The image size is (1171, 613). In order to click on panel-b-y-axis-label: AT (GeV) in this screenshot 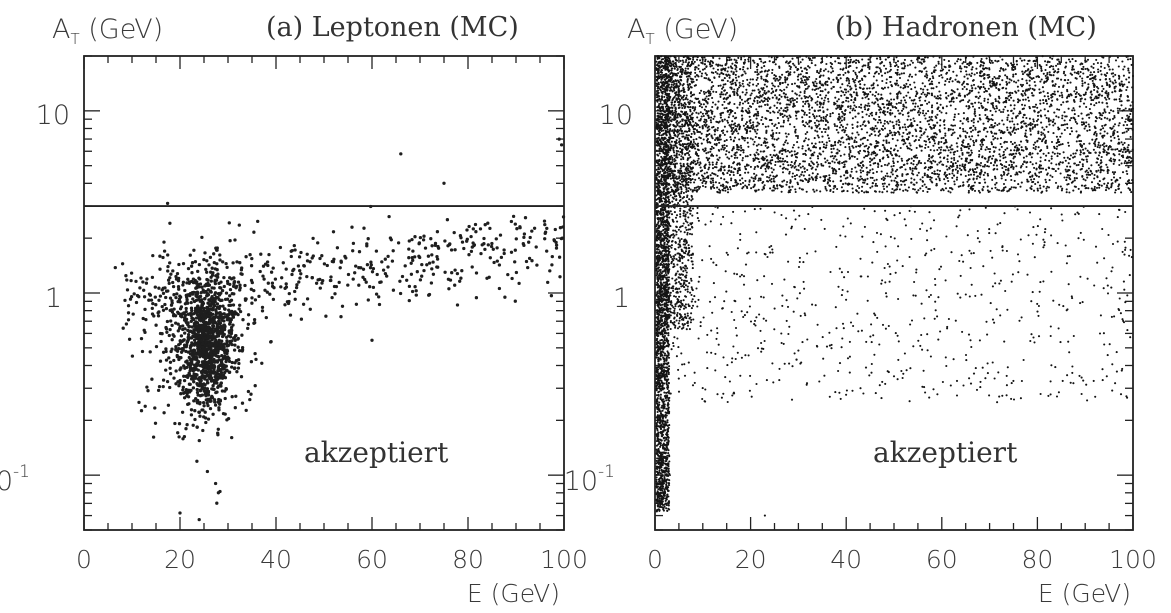, I will do `click(682, 31)`.